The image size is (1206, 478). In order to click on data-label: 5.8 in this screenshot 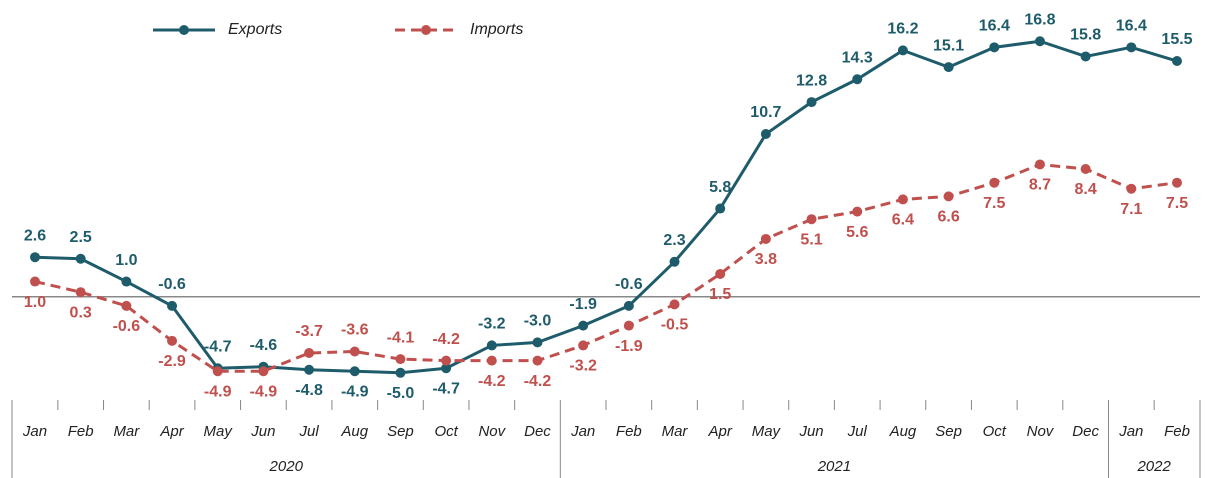, I will do `click(720, 187)`.